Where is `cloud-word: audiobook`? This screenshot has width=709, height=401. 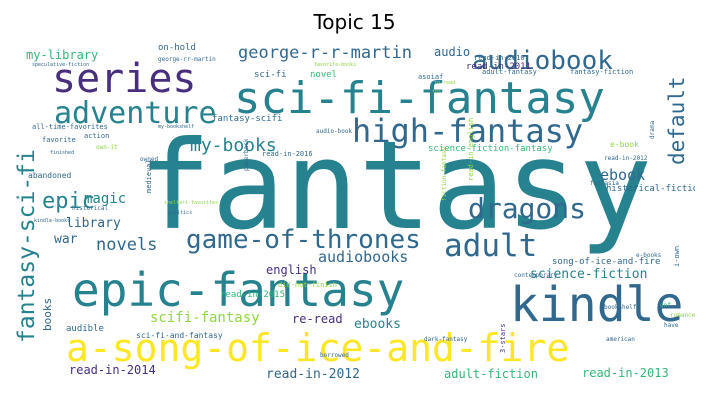 cloud-word: audiobook is located at coordinates (542, 61).